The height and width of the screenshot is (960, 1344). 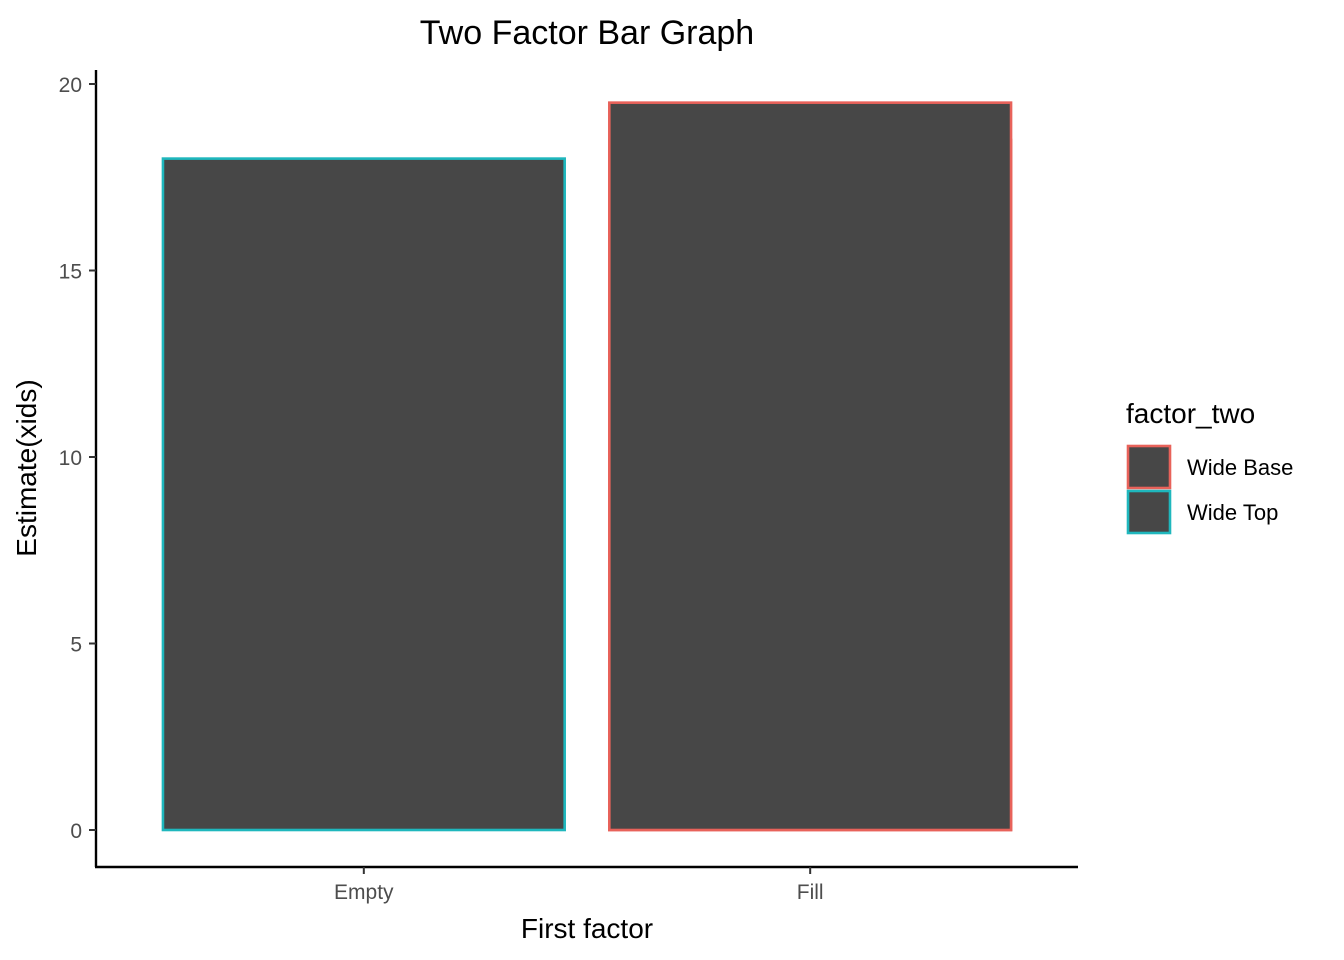 What do you see at coordinates (1209, 489) in the screenshot?
I see `legend-entries: Wide Base Wide Top` at bounding box center [1209, 489].